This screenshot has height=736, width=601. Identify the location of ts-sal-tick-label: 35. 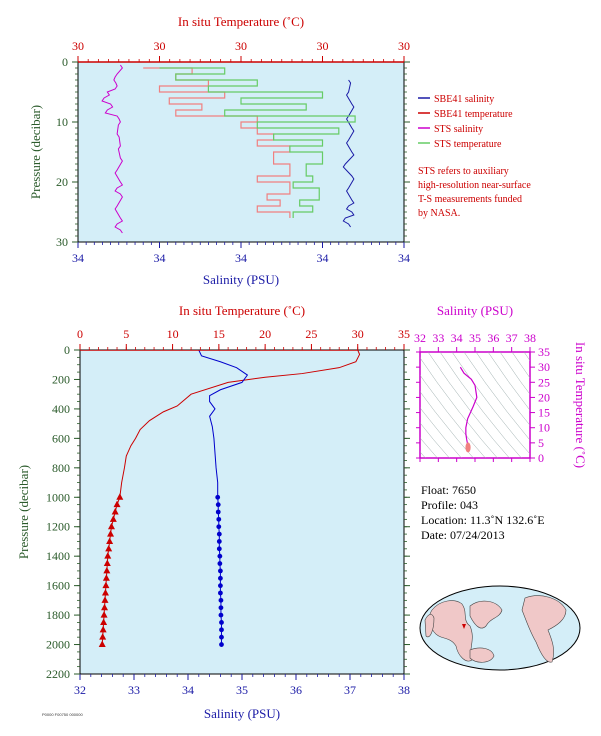
(475, 338).